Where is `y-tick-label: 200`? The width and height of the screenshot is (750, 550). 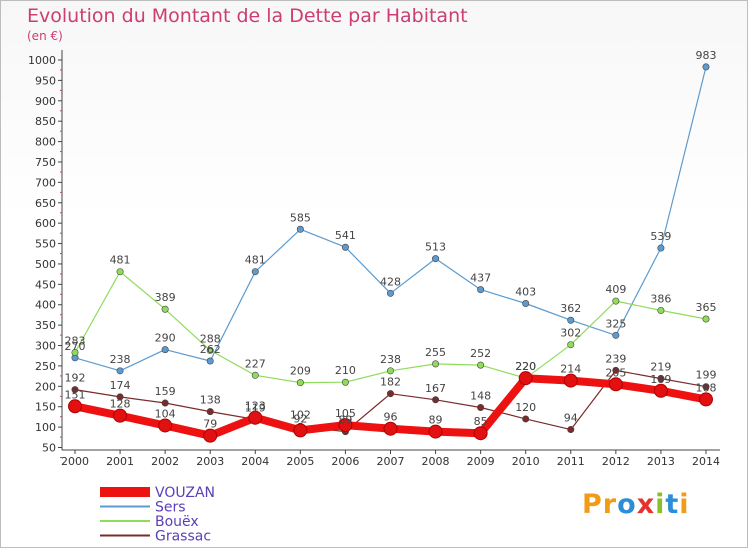 y-tick-label: 200 is located at coordinates (45, 386).